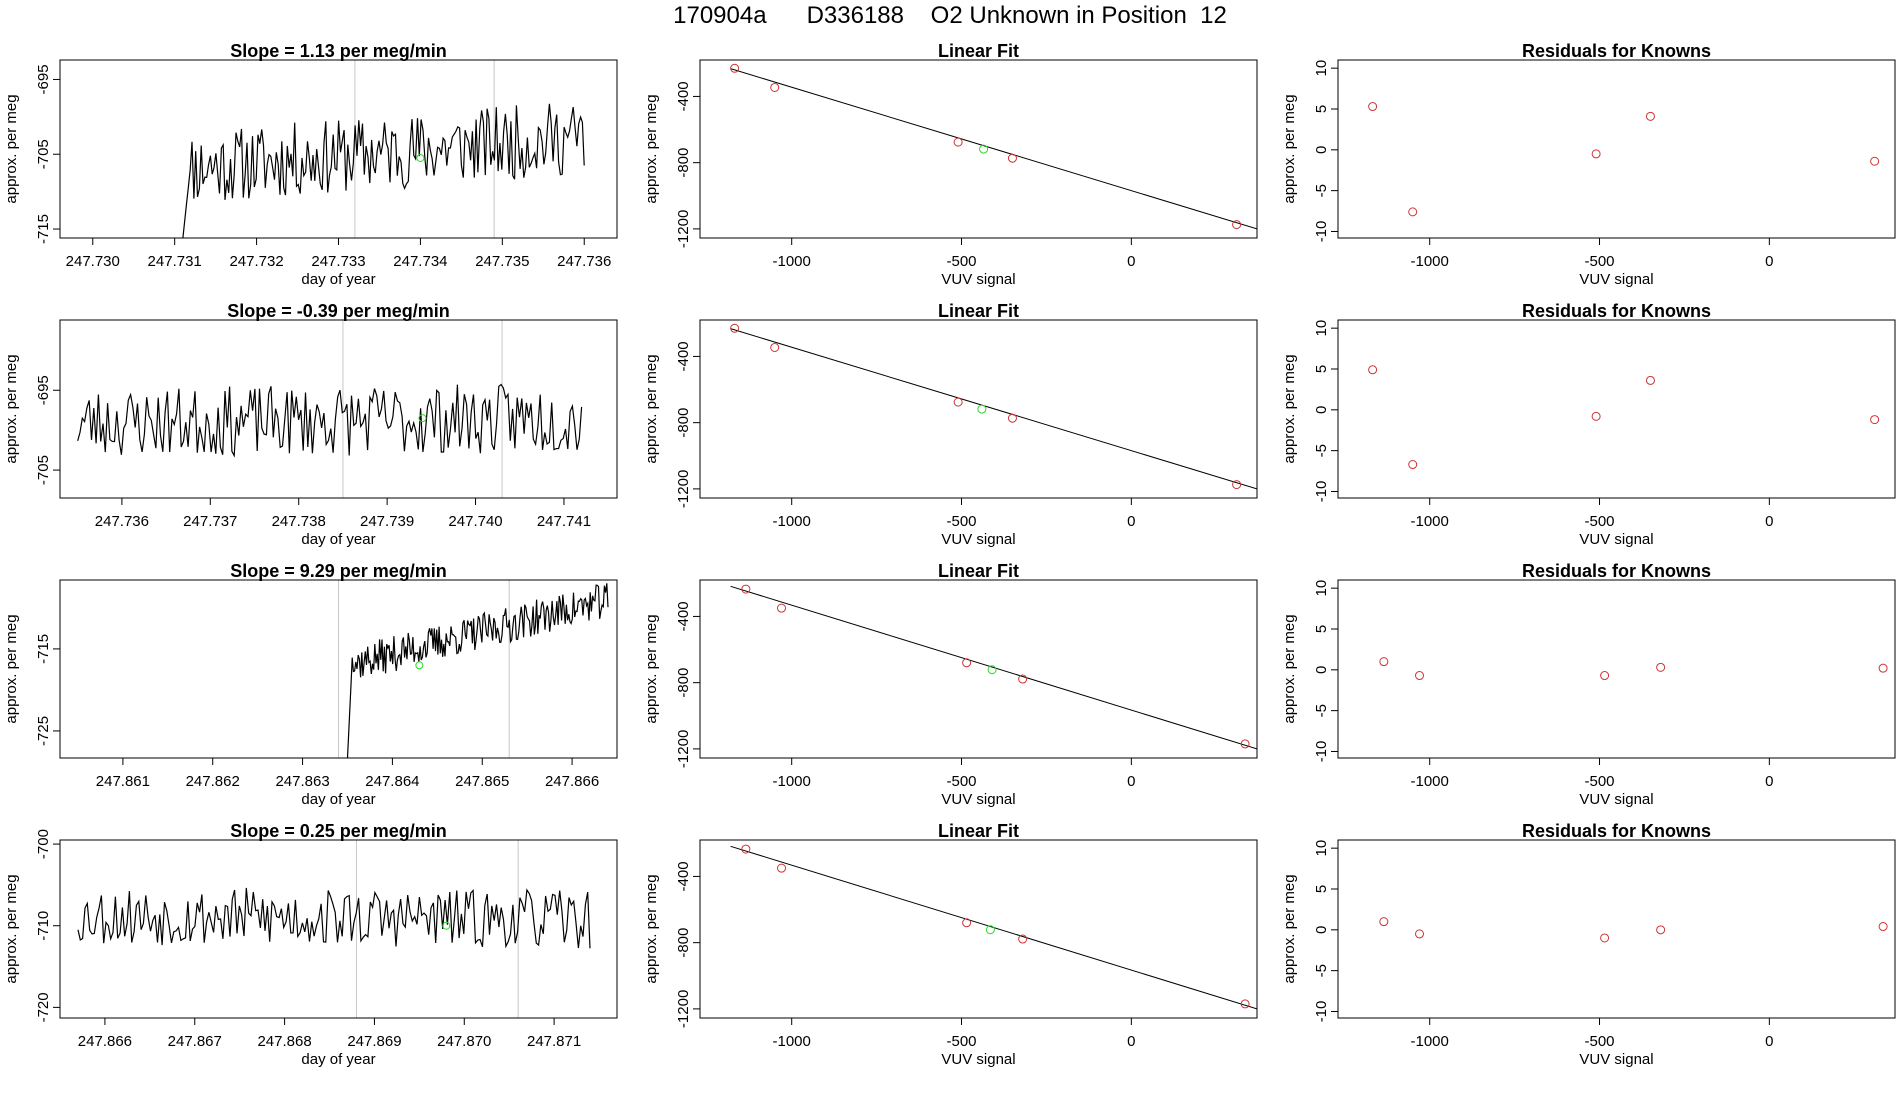 Image resolution: width=1900 pixels, height=1100 pixels. What do you see at coordinates (256, 261) in the screenshot?
I see `x-tick-label: 247.732` at bounding box center [256, 261].